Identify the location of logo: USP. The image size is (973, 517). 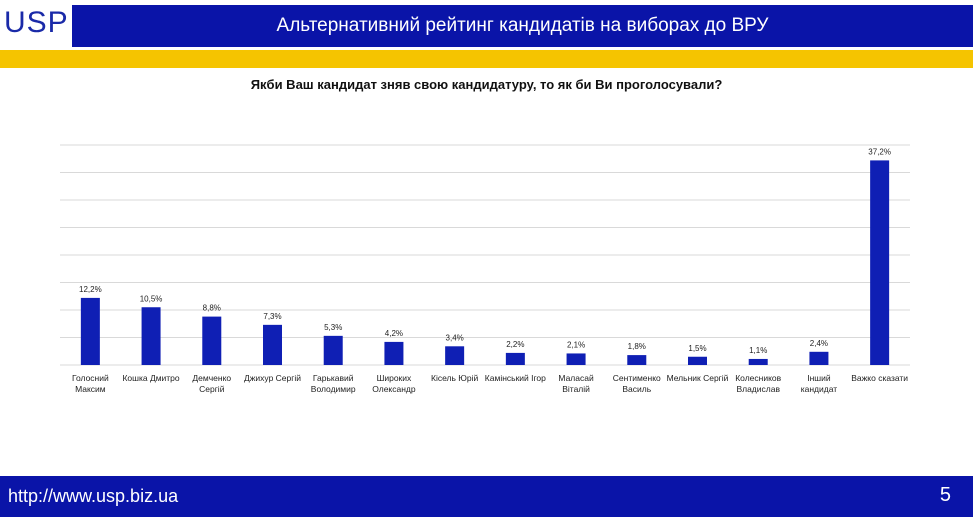
(36, 22).